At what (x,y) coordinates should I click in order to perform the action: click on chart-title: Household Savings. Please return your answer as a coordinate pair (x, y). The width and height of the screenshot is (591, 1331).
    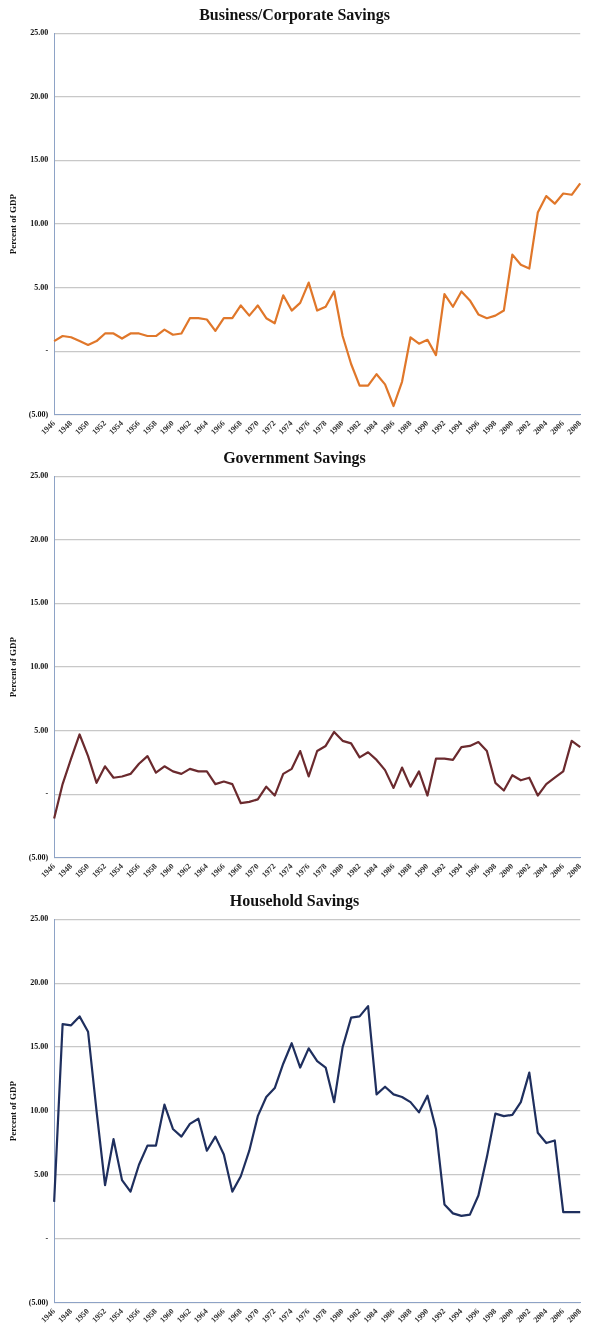
    Looking at the image, I should click on (294, 900).